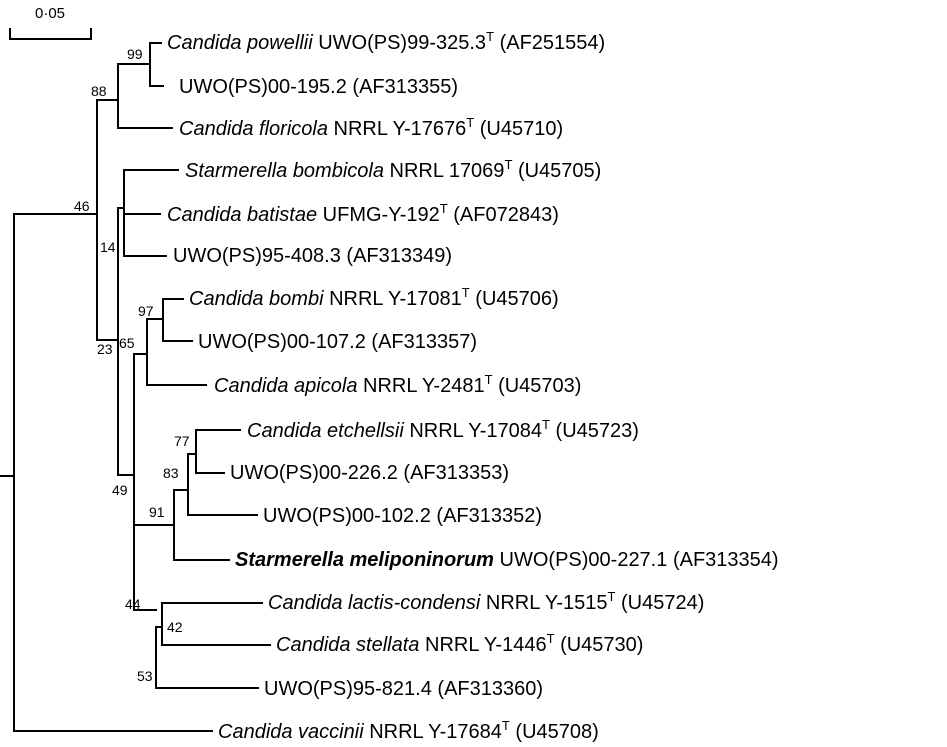 This screenshot has width=947, height=747. I want to click on taxon-label: UWO(PS)95-821.4 (AF313360), so click(403, 689).